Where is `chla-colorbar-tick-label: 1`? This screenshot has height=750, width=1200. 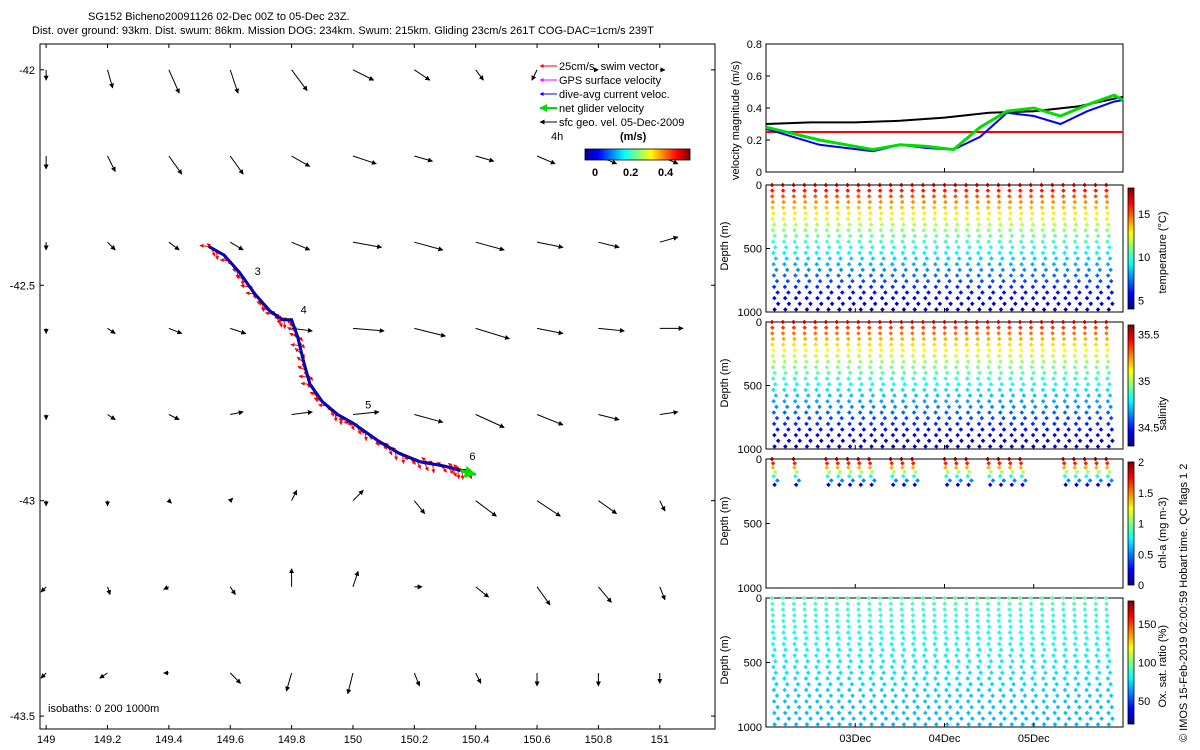
chla-colorbar-tick-label: 1 is located at coordinates (1141, 525).